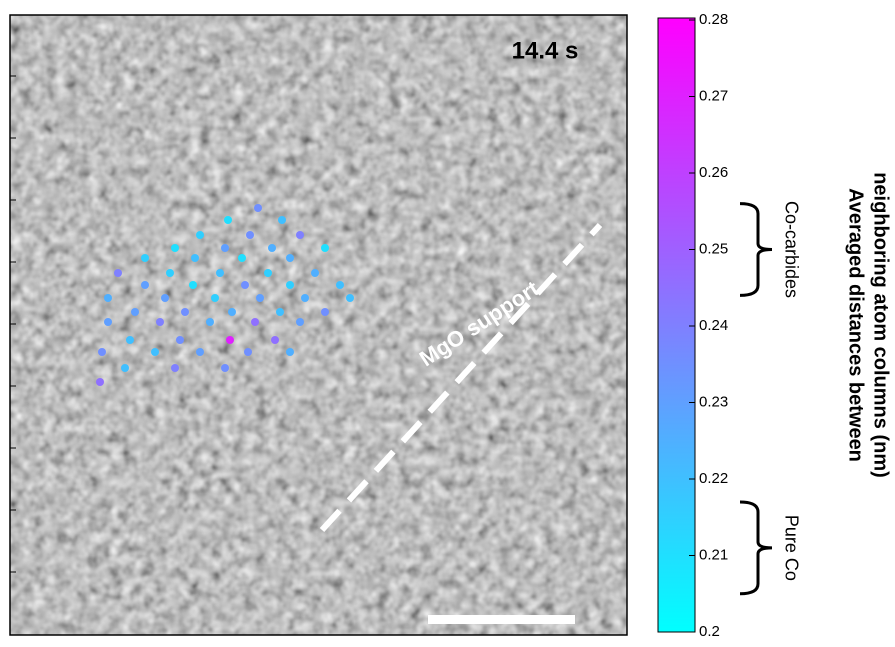 This screenshot has width=895, height=647. I want to click on colorbar-tick-label: 0.26, so click(713, 172).